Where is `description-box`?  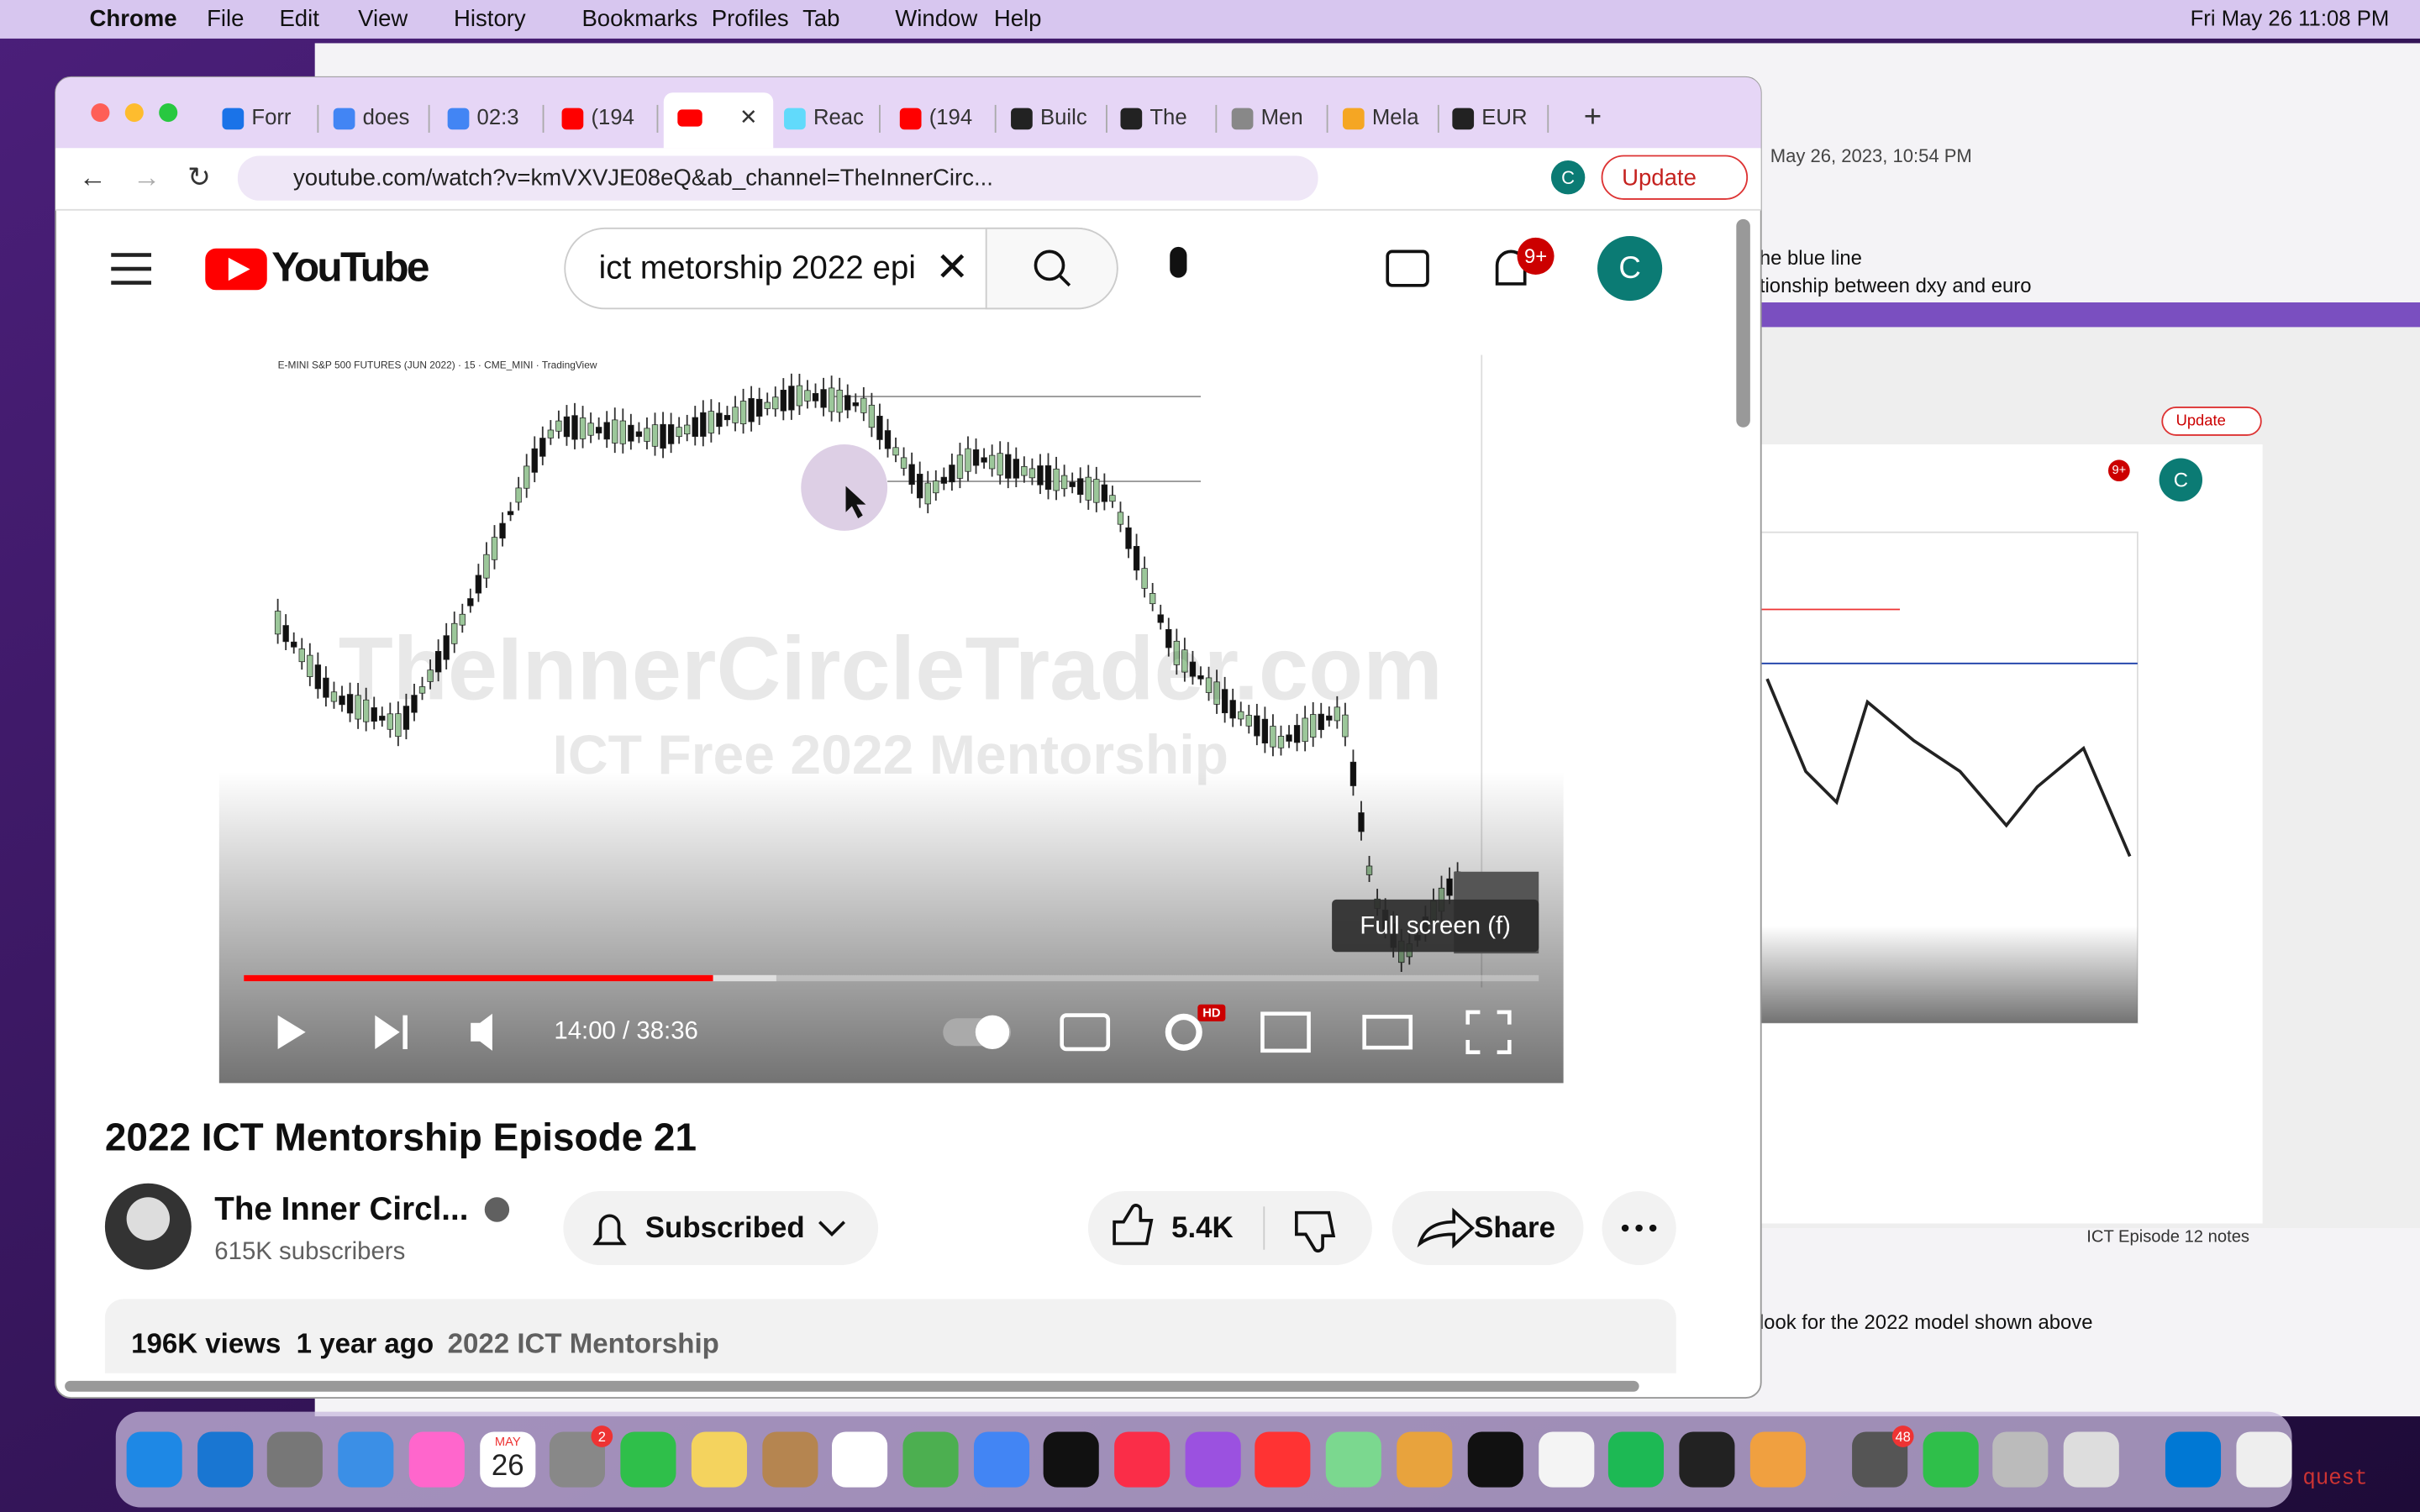
description-box is located at coordinates (890, 1336).